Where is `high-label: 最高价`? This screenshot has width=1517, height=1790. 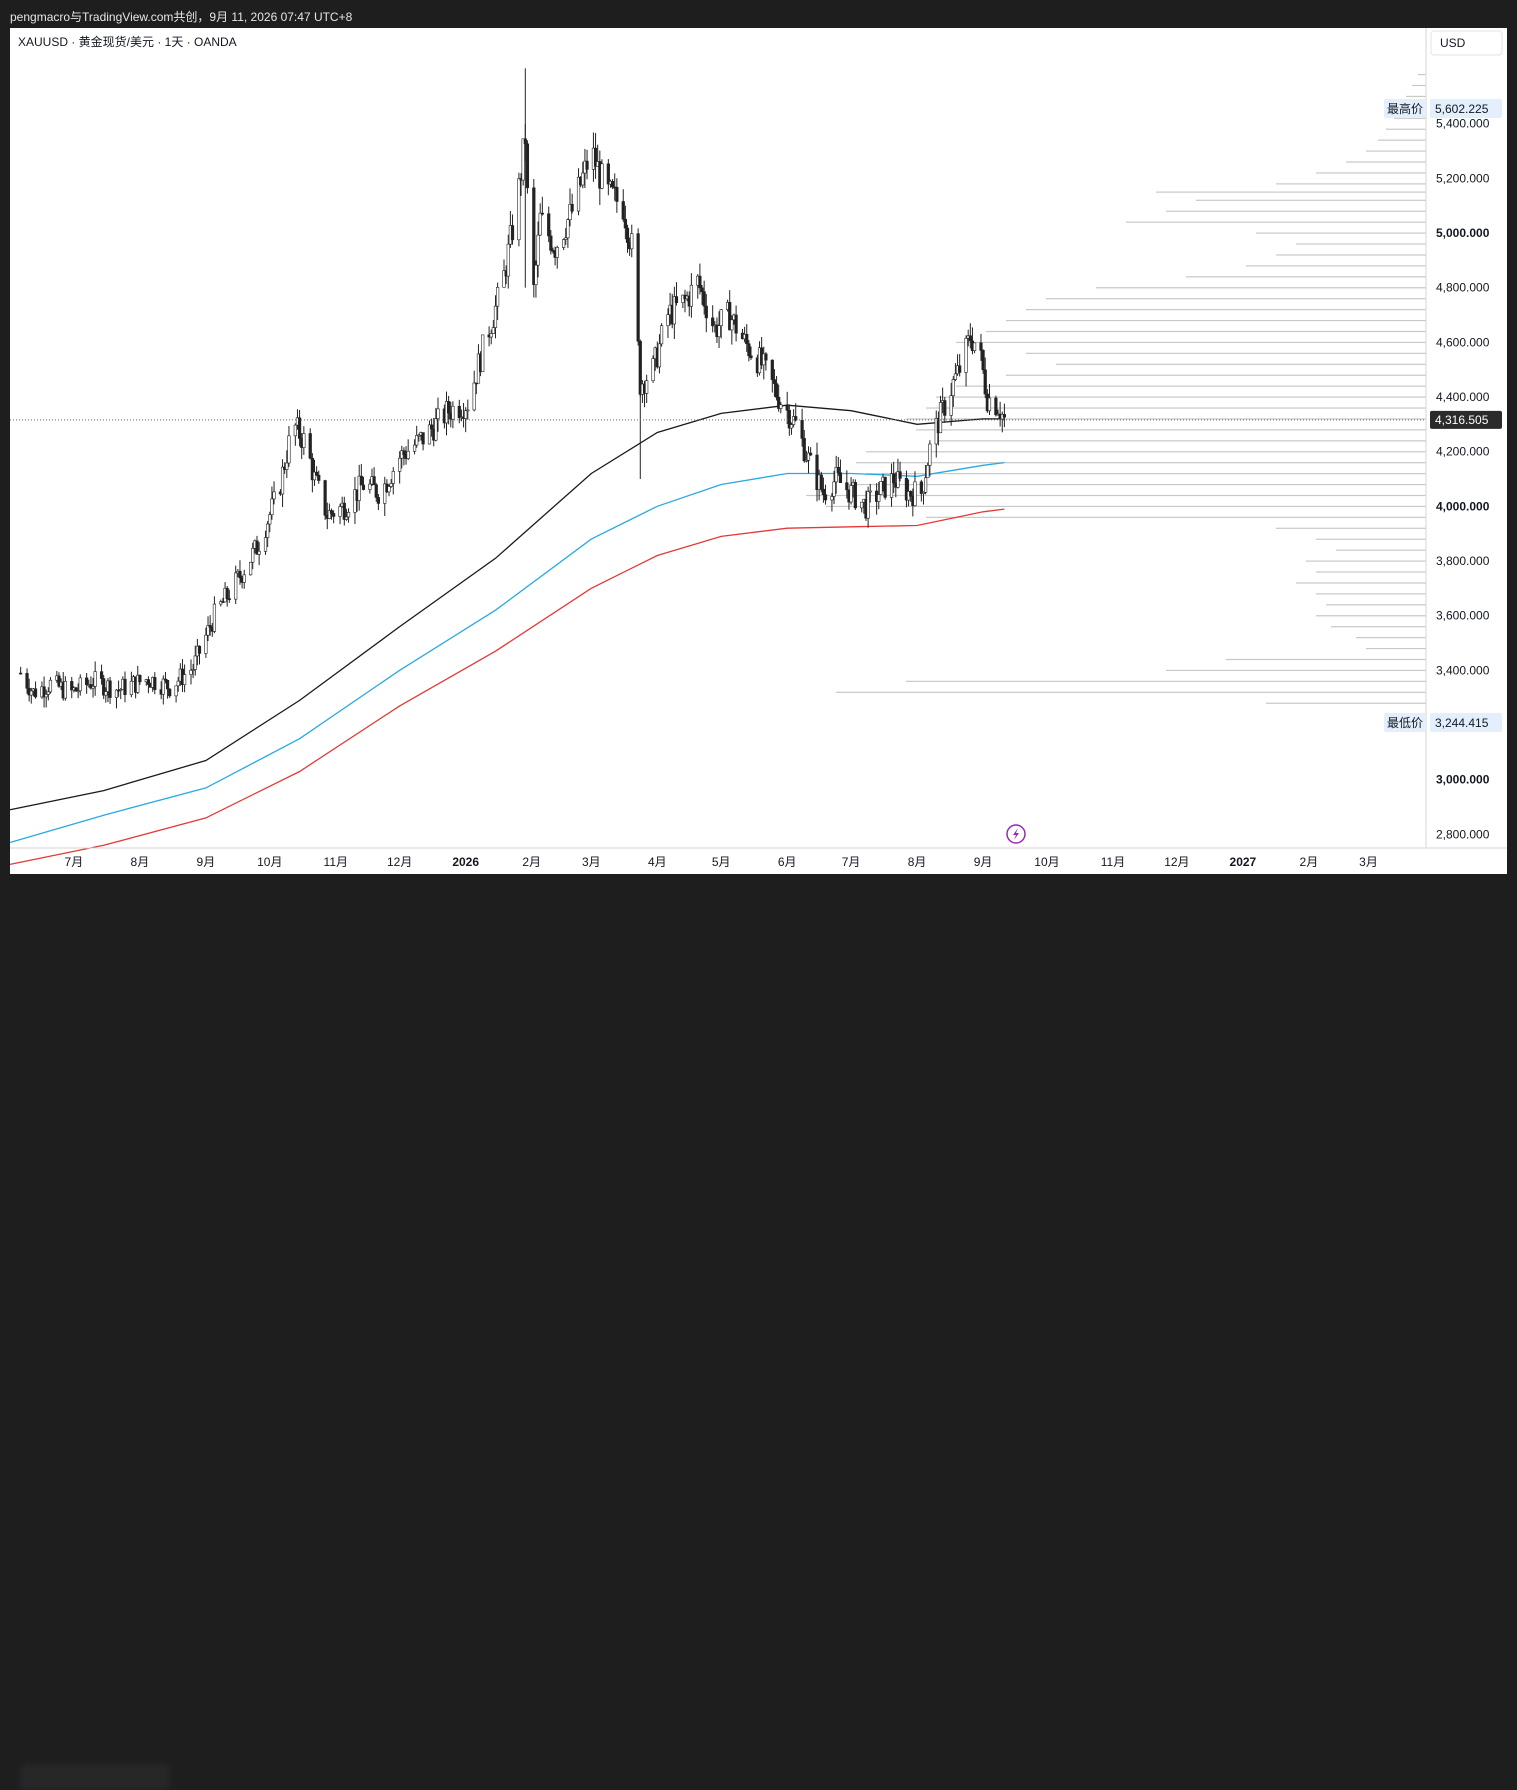
high-label: 最高价 is located at coordinates (1405, 108).